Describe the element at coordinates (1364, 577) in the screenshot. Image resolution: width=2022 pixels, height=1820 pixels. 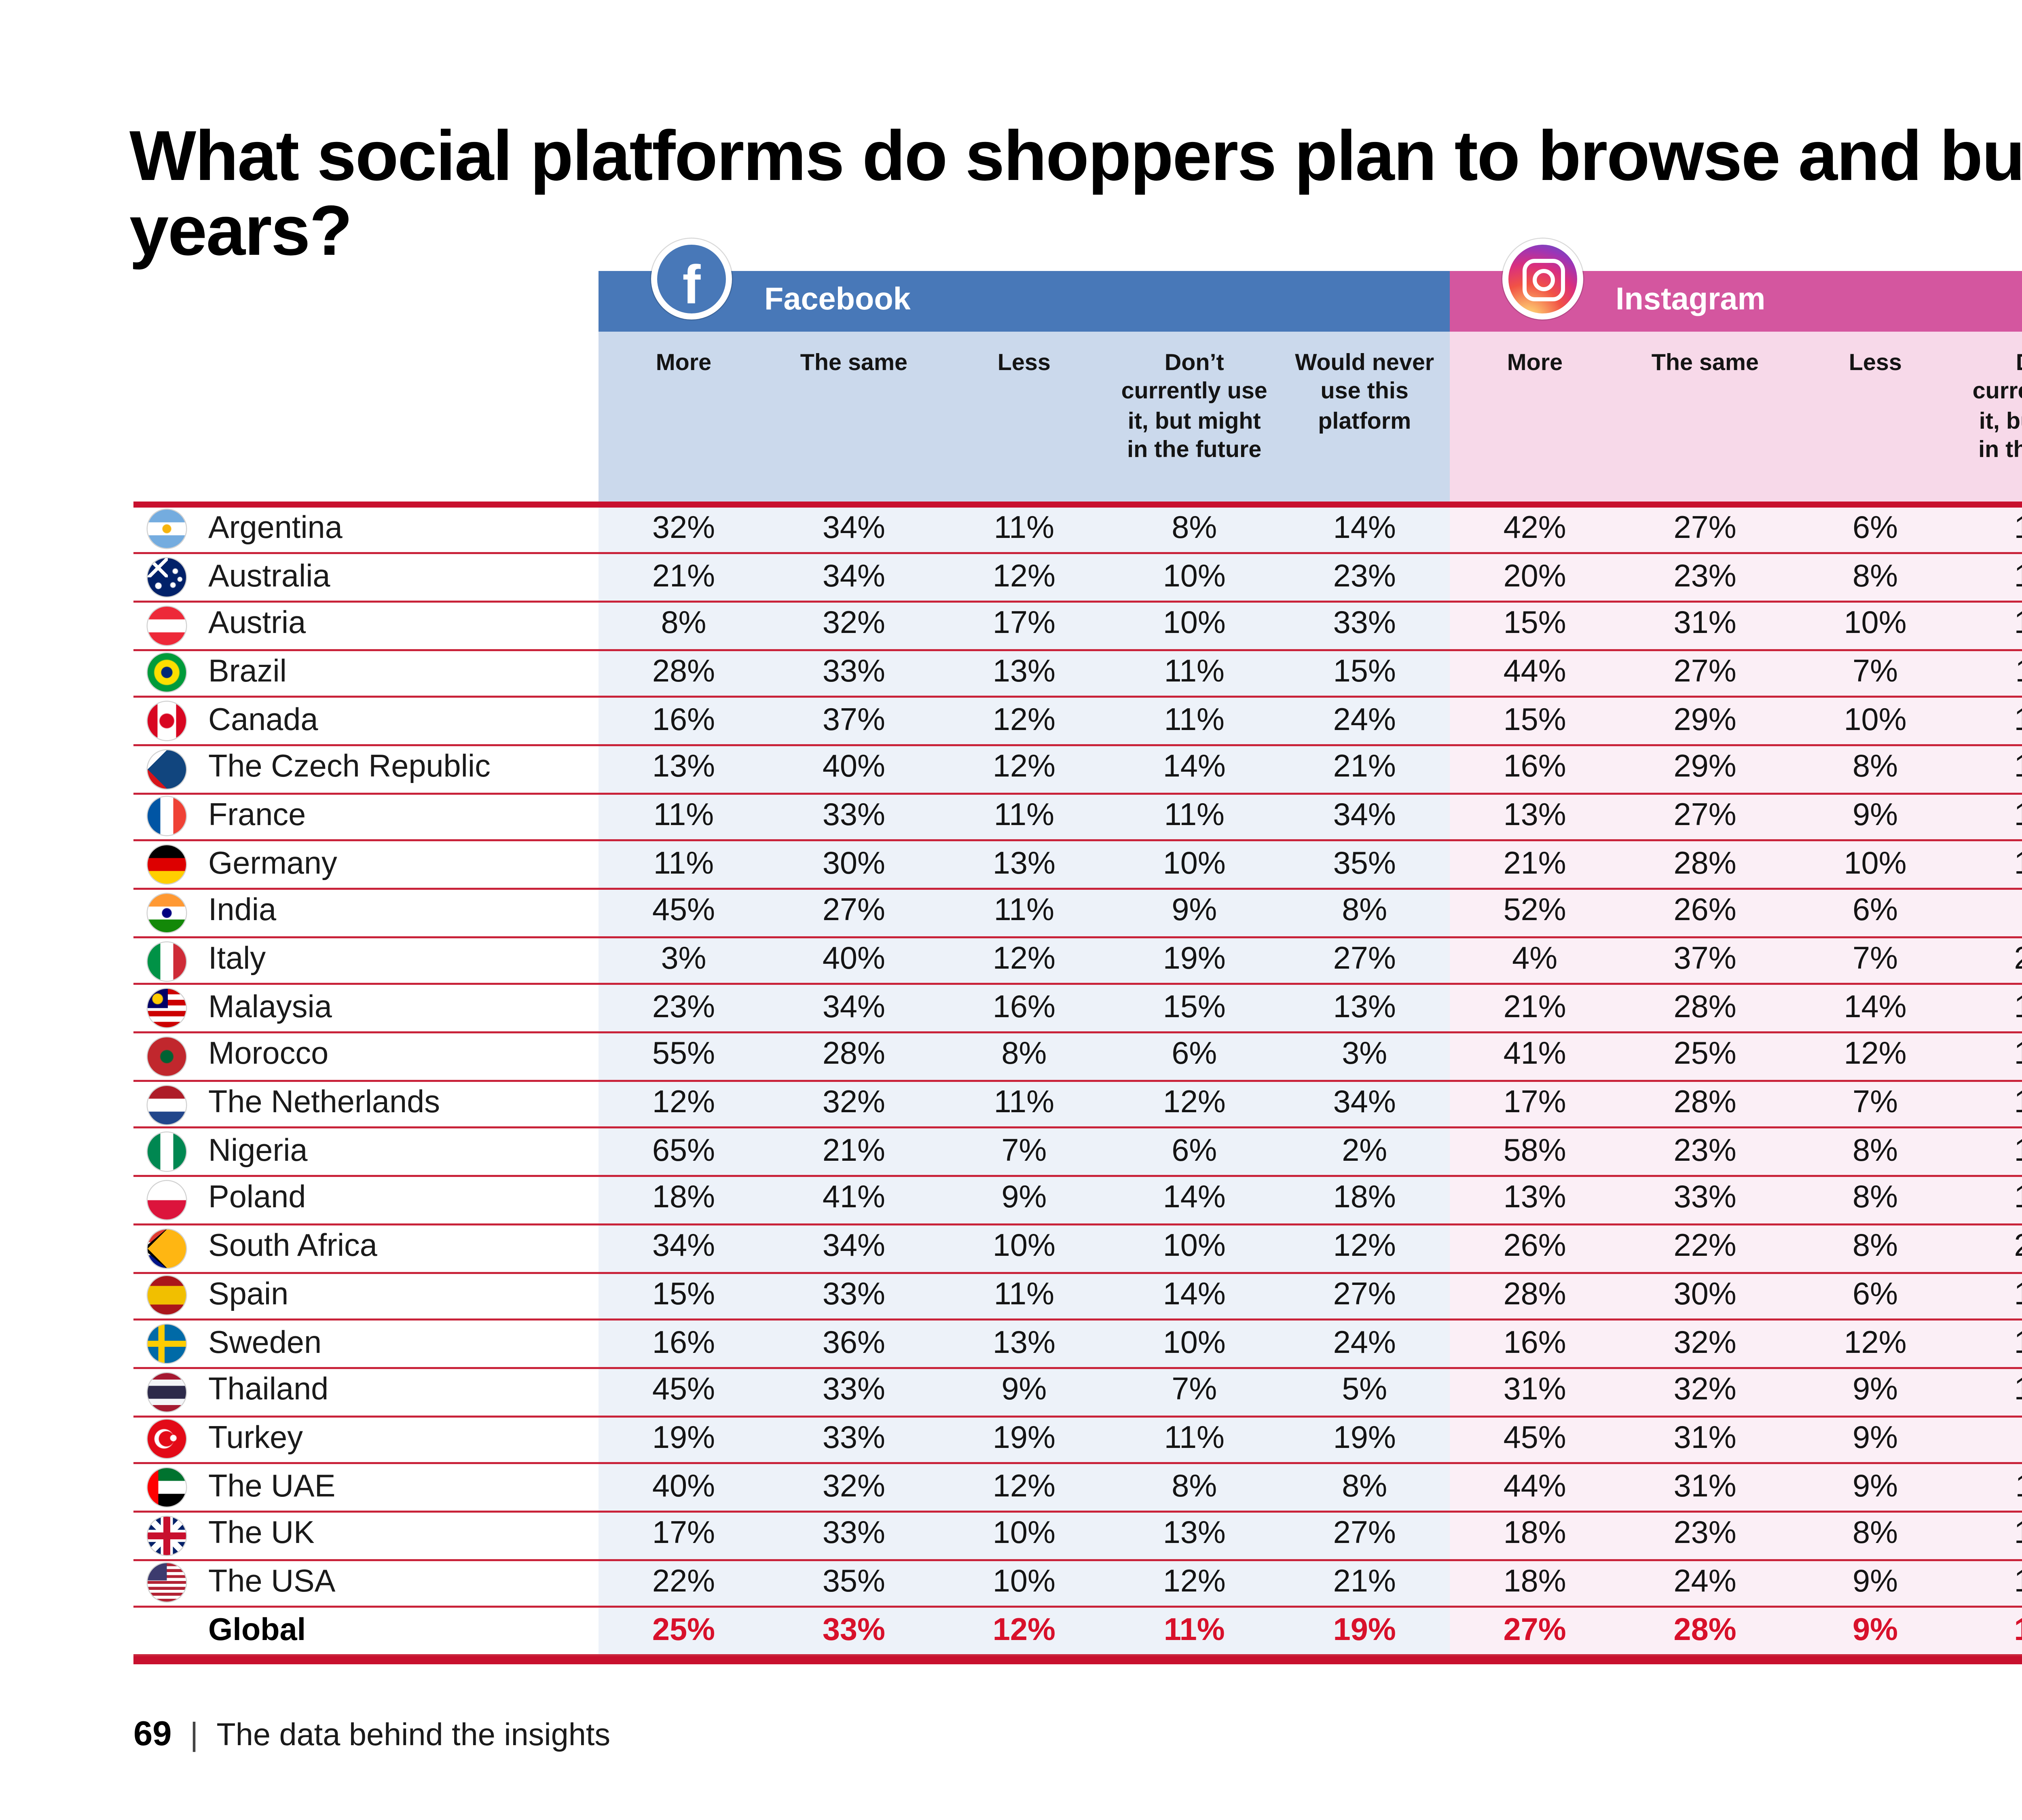
I see `facebook-value: 23%` at that location.